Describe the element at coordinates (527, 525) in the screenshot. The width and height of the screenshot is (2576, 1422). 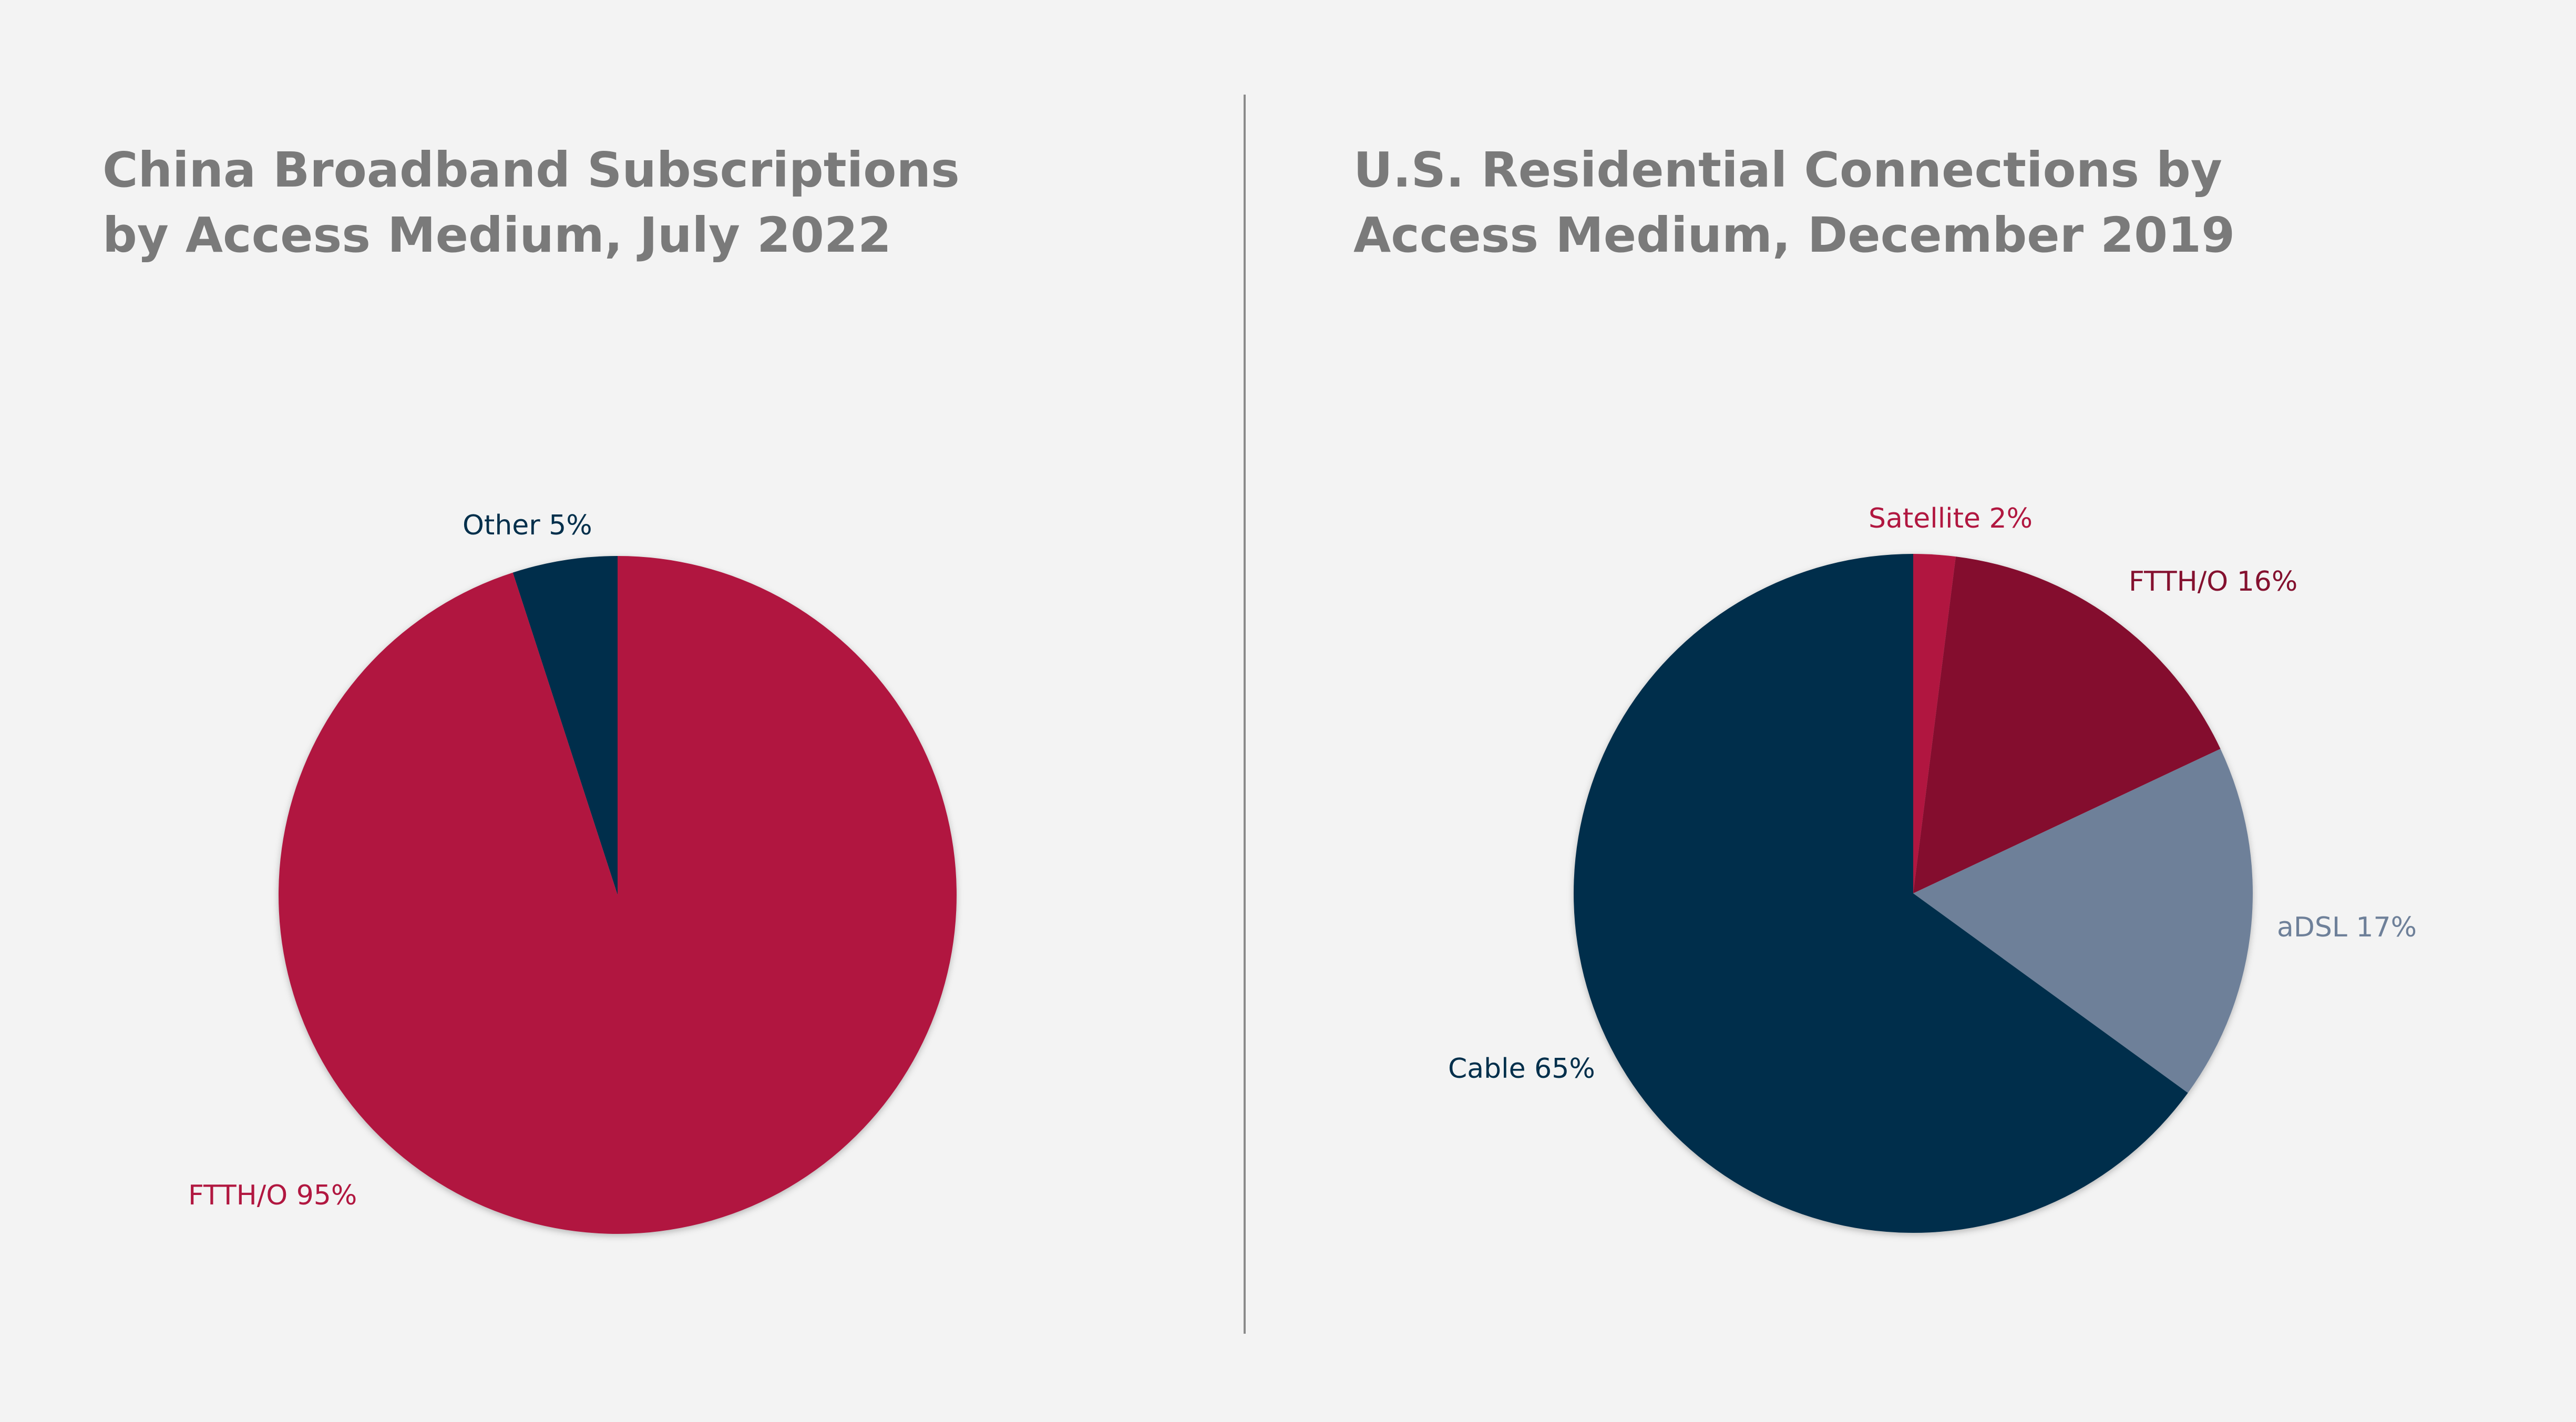
I see `slice-label-other: Other 5%` at that location.